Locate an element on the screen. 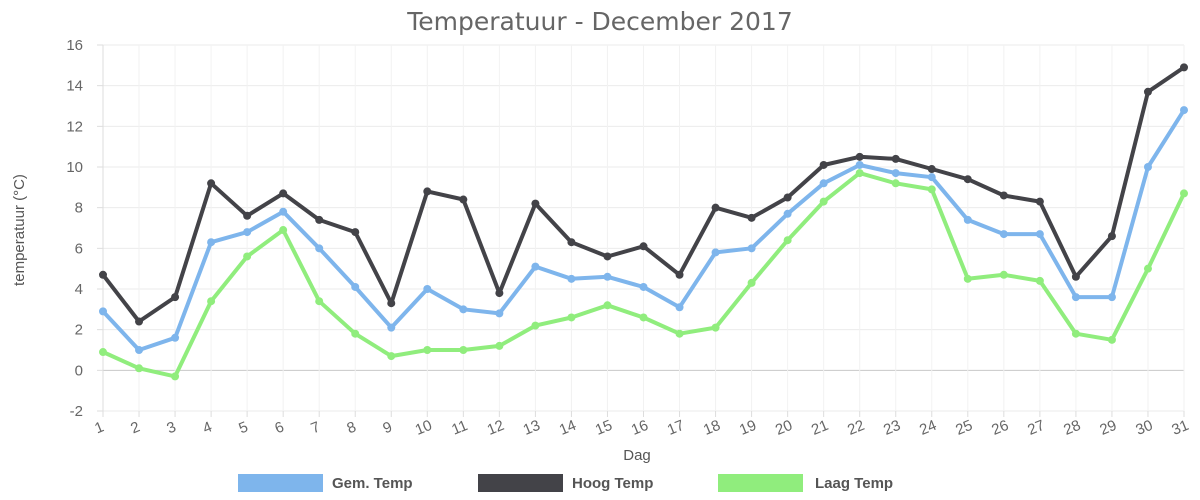  legend-swatch is located at coordinates (520, 483).